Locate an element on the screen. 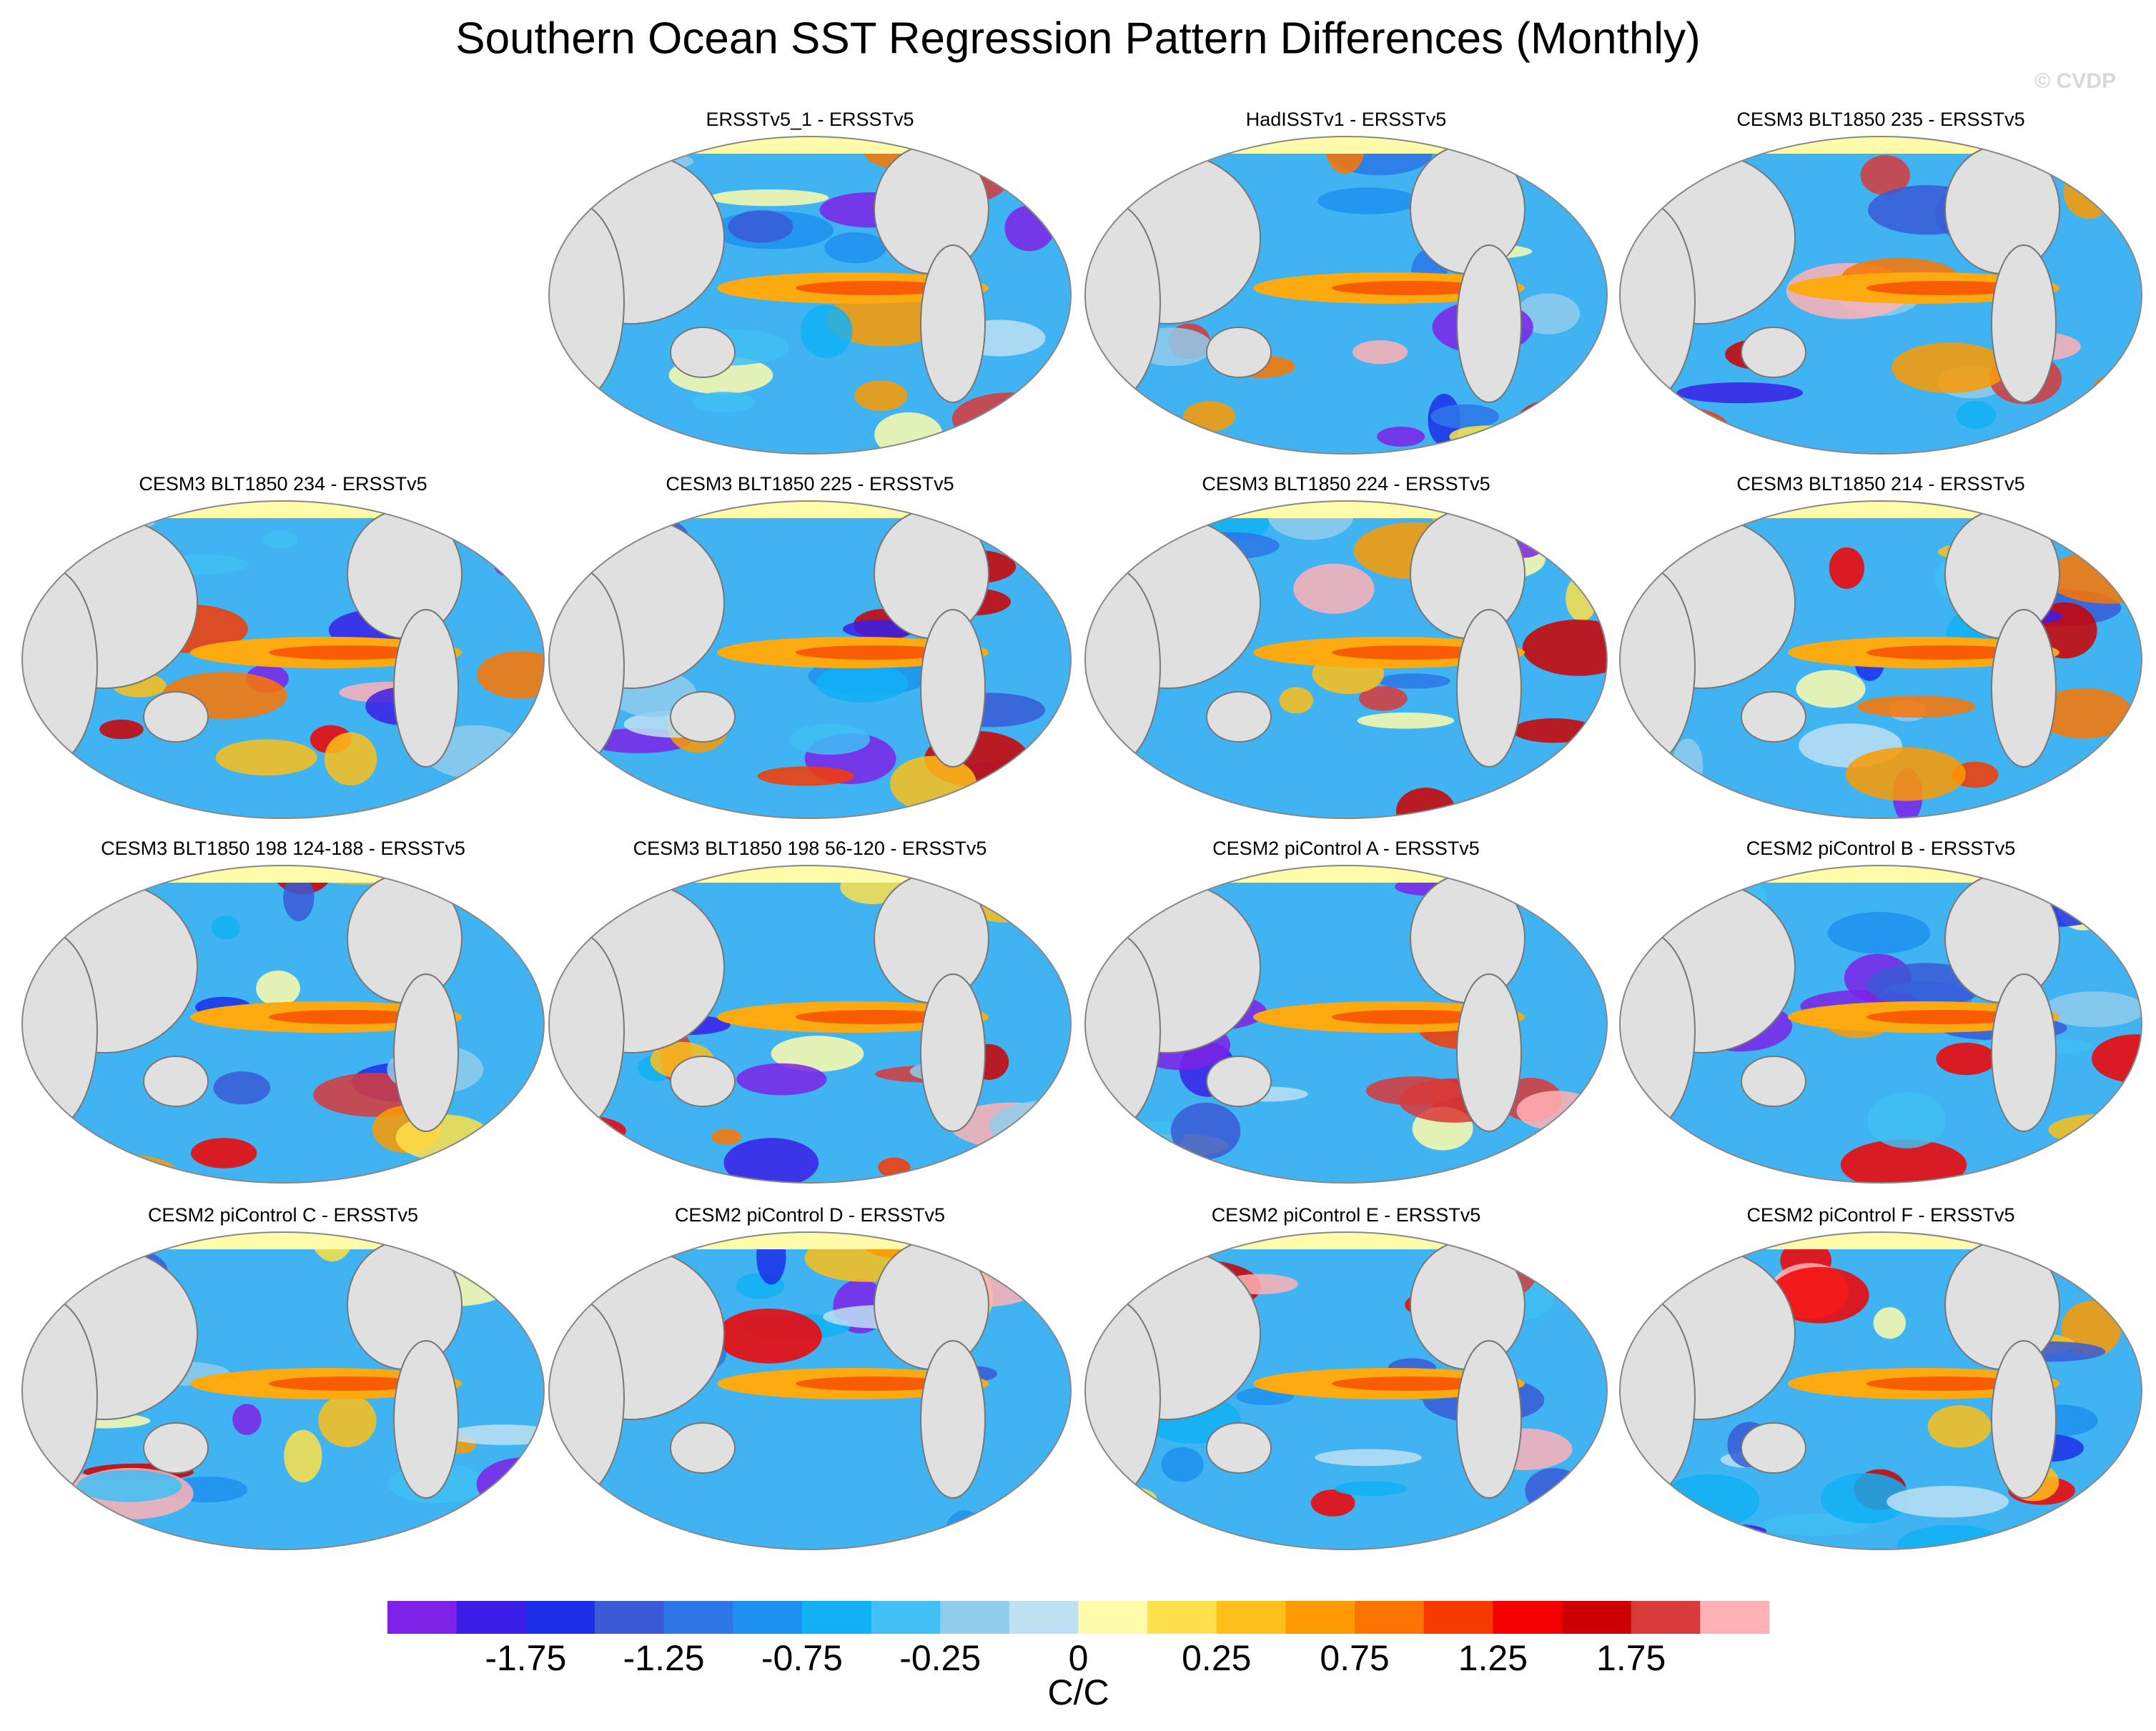 The height and width of the screenshot is (1731, 2156). map-panel is located at coordinates (810, 1024).